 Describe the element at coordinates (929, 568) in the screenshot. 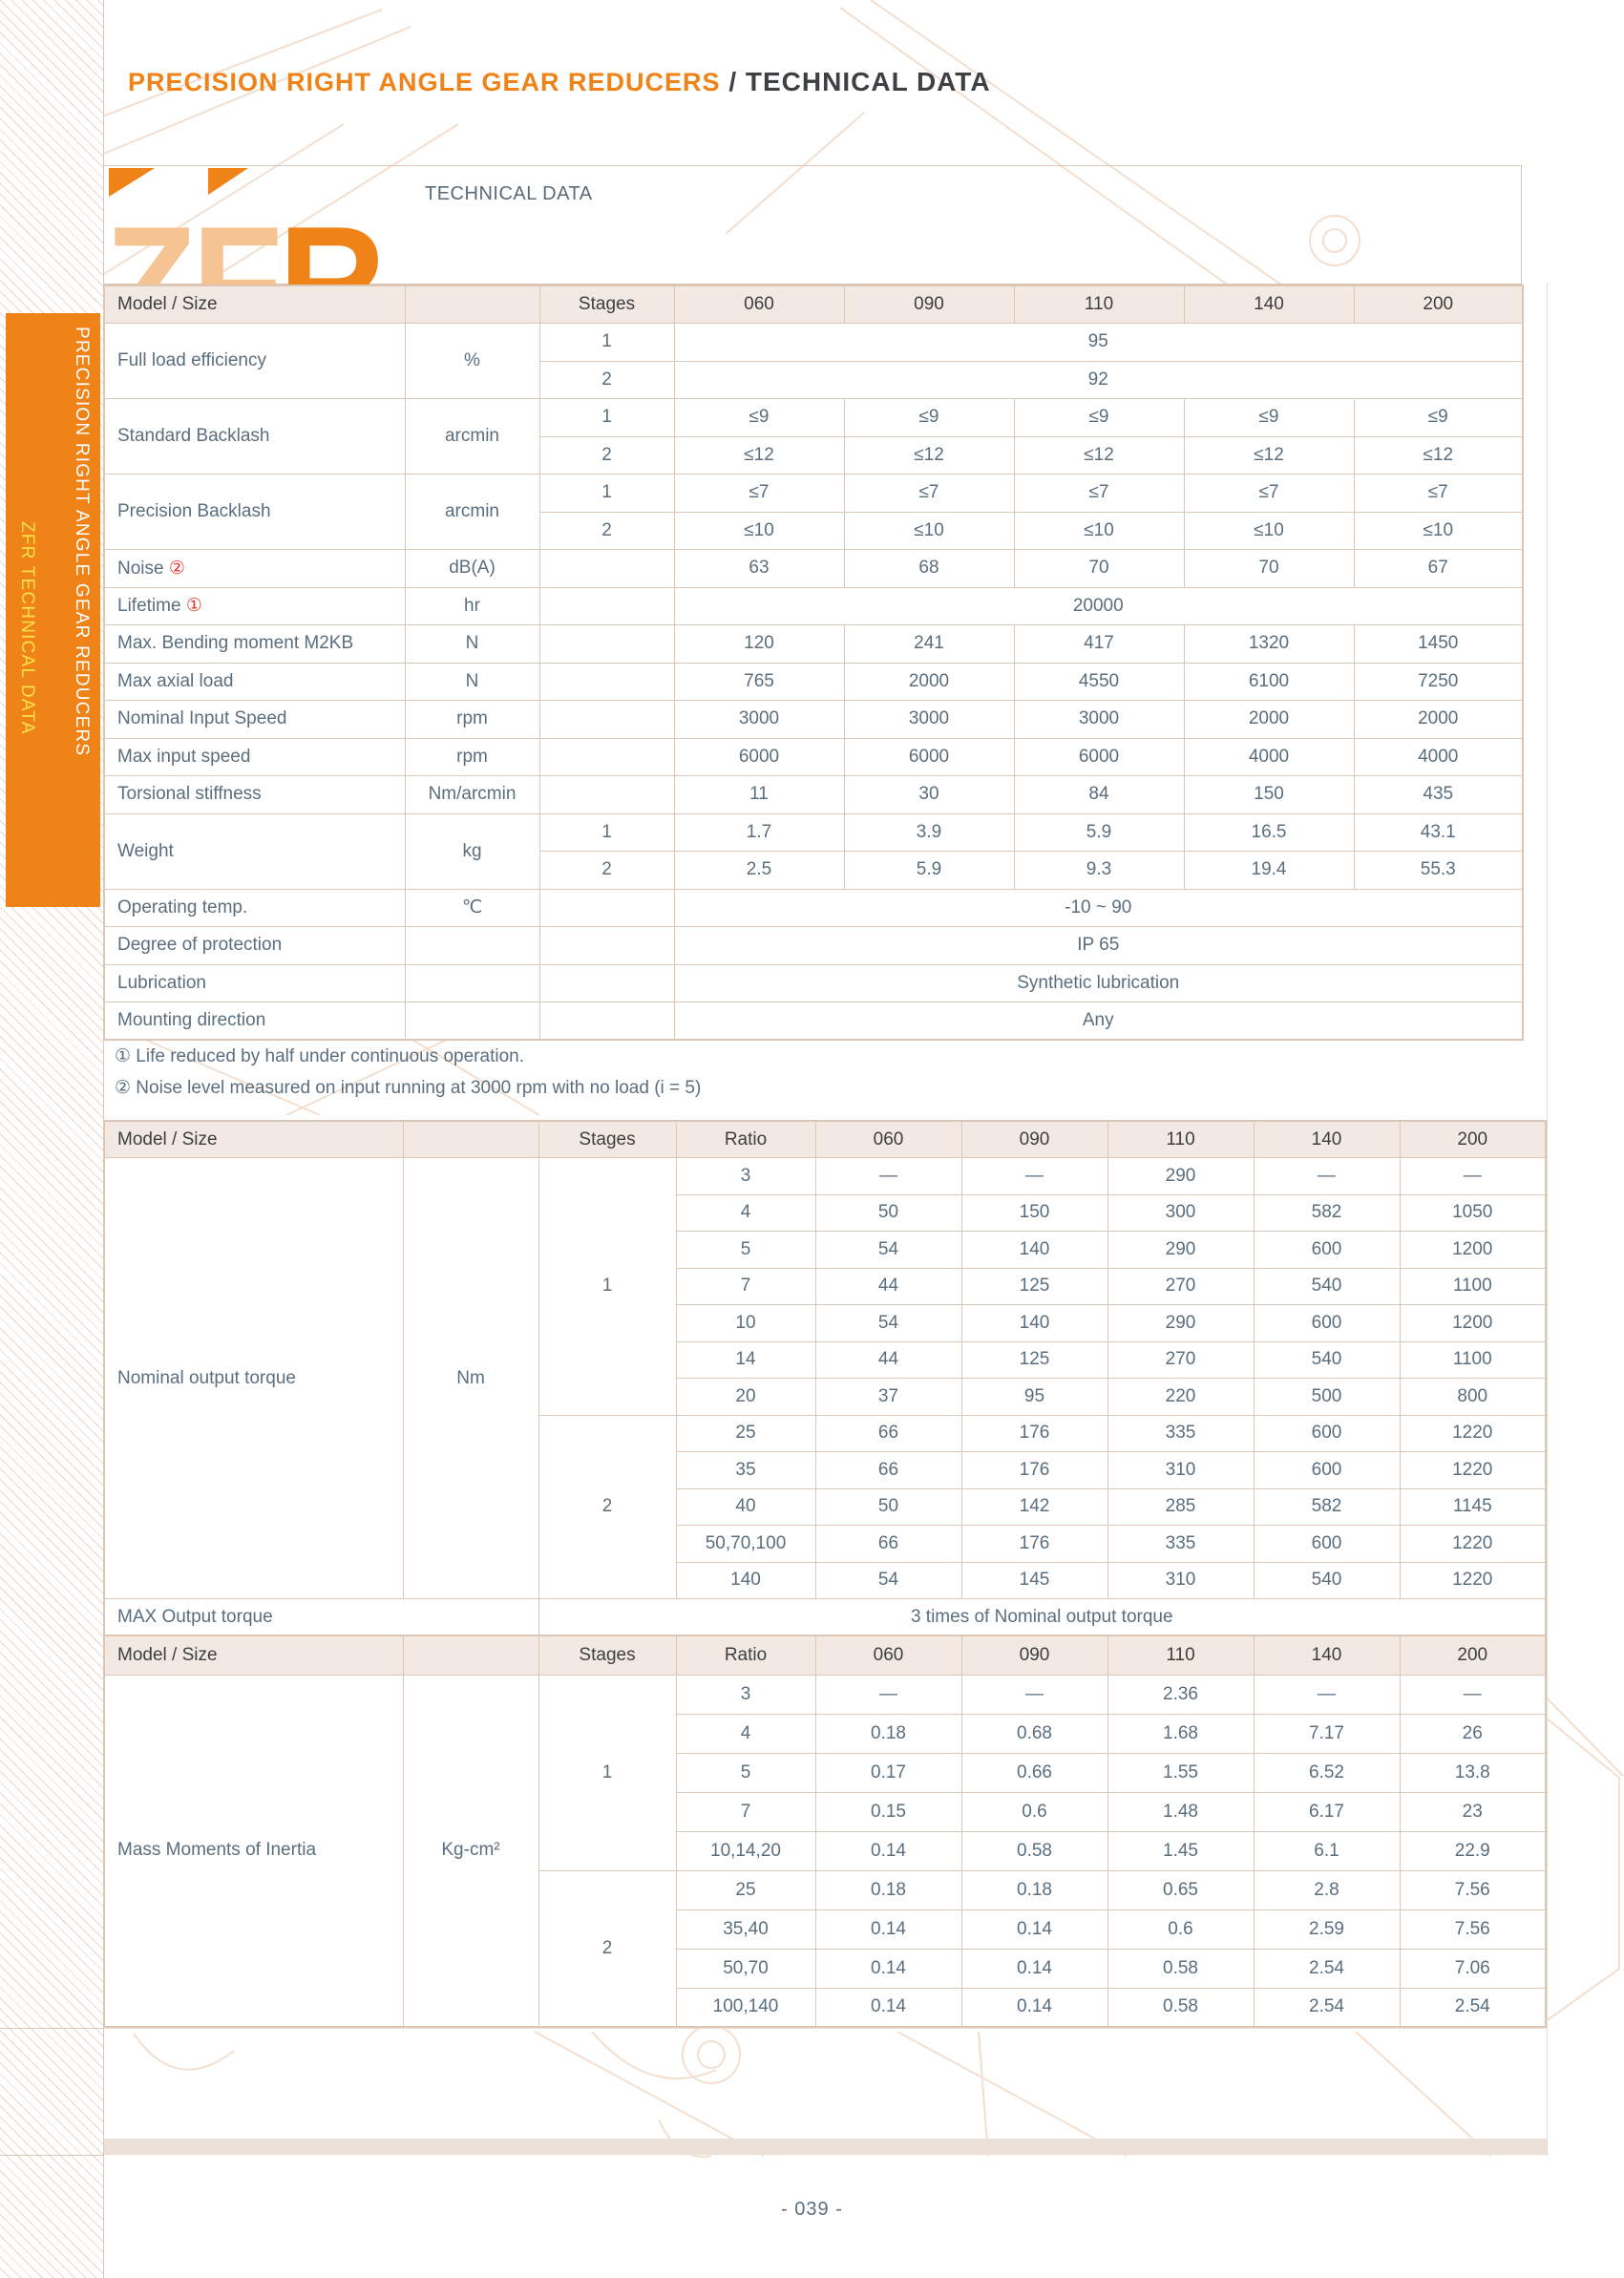

I see `cell: 68` at that location.